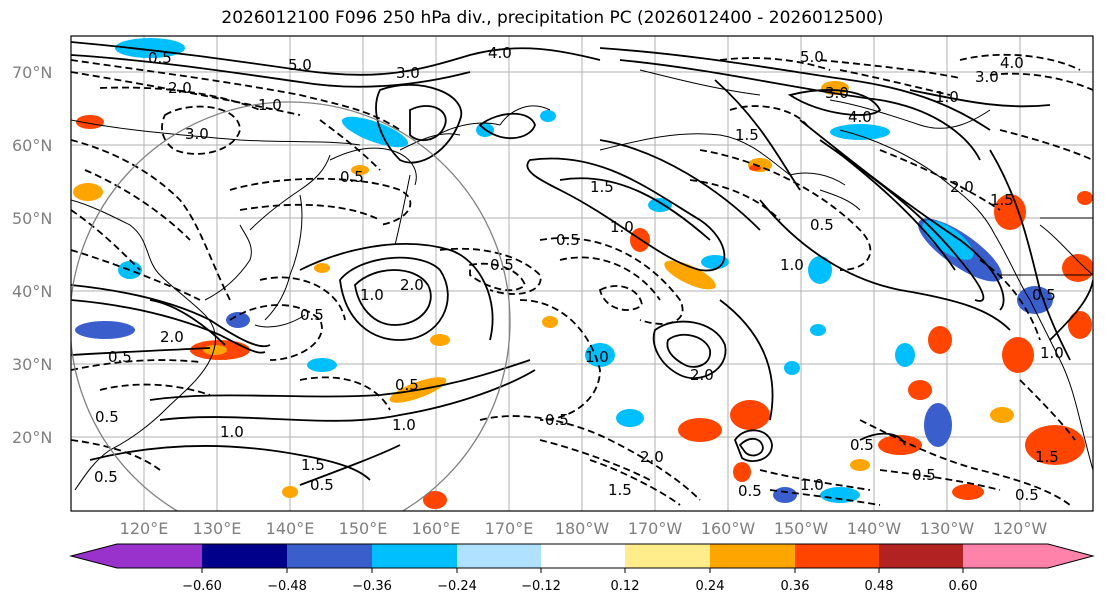 The width and height of the screenshot is (1105, 604). What do you see at coordinates (287, 586) in the screenshot?
I see `colorbar-tick-label: −0.48` at bounding box center [287, 586].